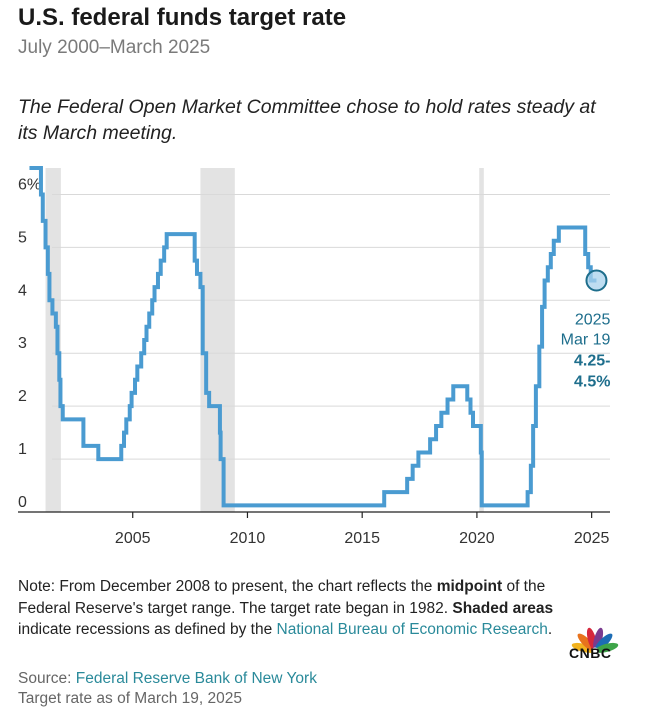 This screenshot has width=653, height=715. What do you see at coordinates (182, 17) in the screenshot?
I see `chart-title: U.S. federal funds target rate` at bounding box center [182, 17].